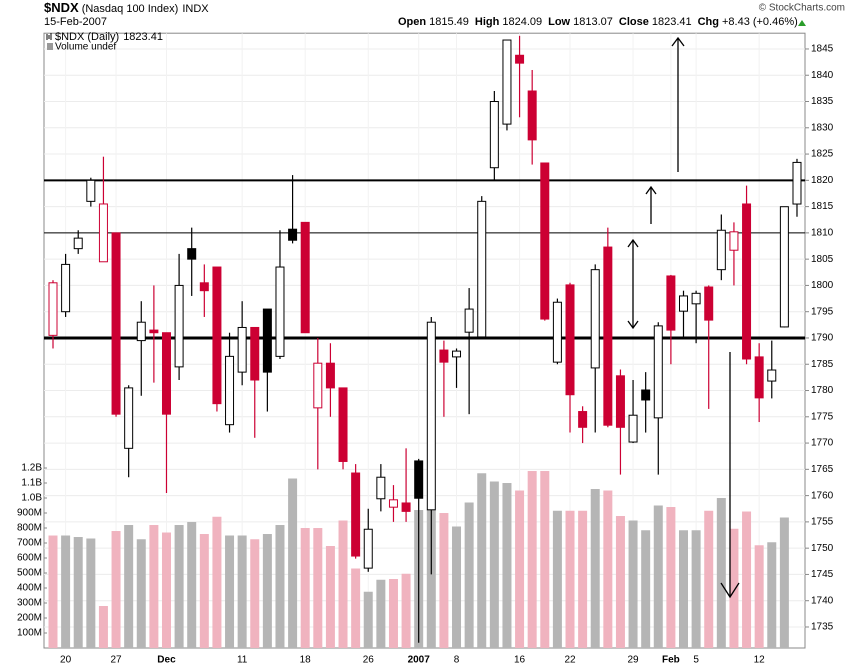 This screenshot has width=850, height=668. Describe the element at coordinates (29, 528) in the screenshot. I see `y2-tick-label: 800M` at that location.